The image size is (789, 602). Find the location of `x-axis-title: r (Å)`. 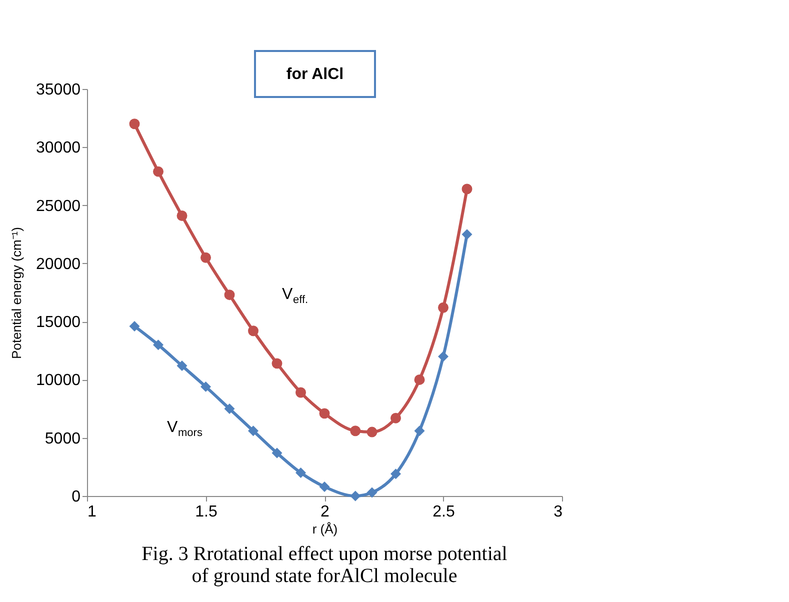

x-axis-title: r (Å) is located at coordinates (325, 529).